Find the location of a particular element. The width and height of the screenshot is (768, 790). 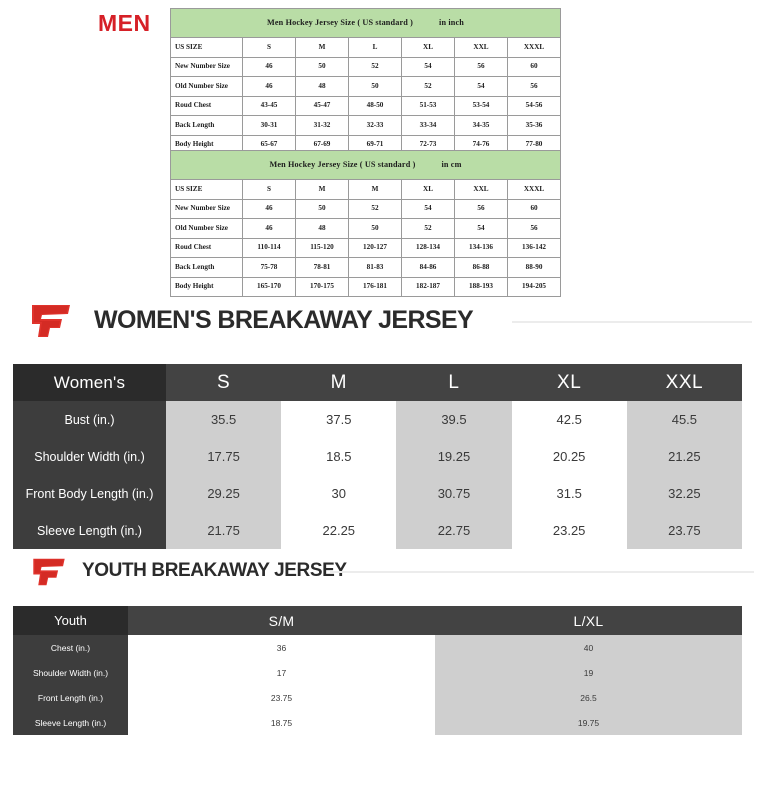

cell-value: 52 is located at coordinates (428, 86).